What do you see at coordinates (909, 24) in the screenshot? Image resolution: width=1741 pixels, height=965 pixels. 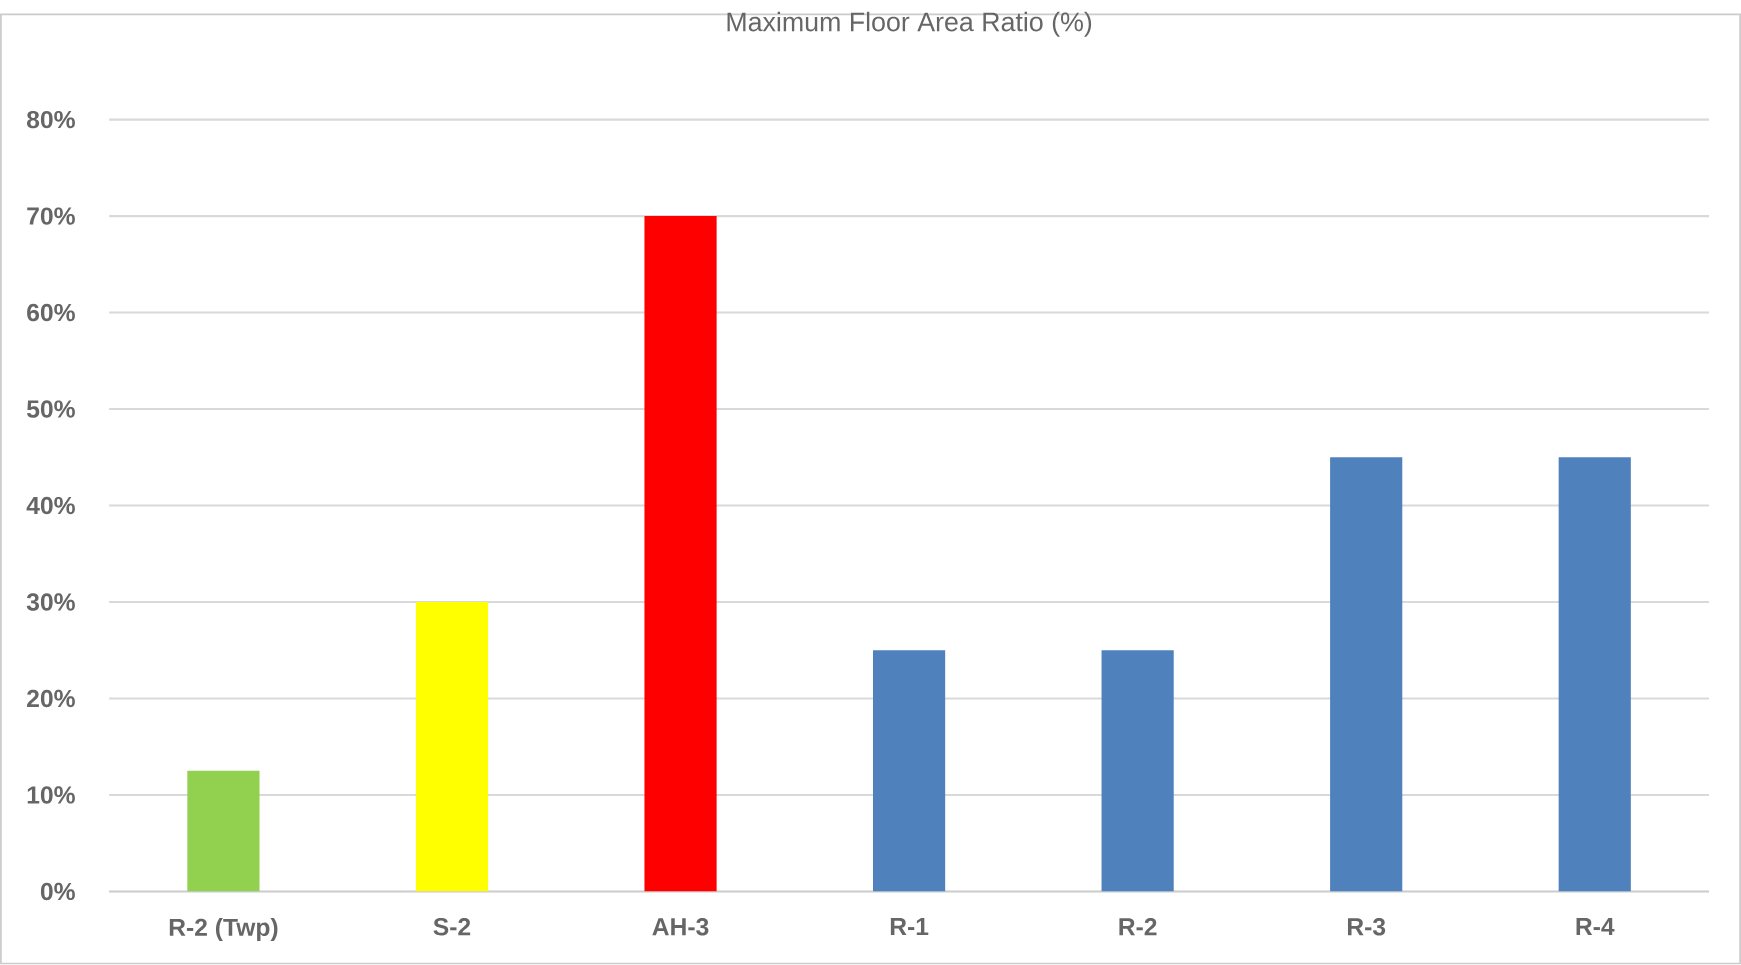 I see `chart-title: Maximum Floor Area Ratio (%)` at bounding box center [909, 24].